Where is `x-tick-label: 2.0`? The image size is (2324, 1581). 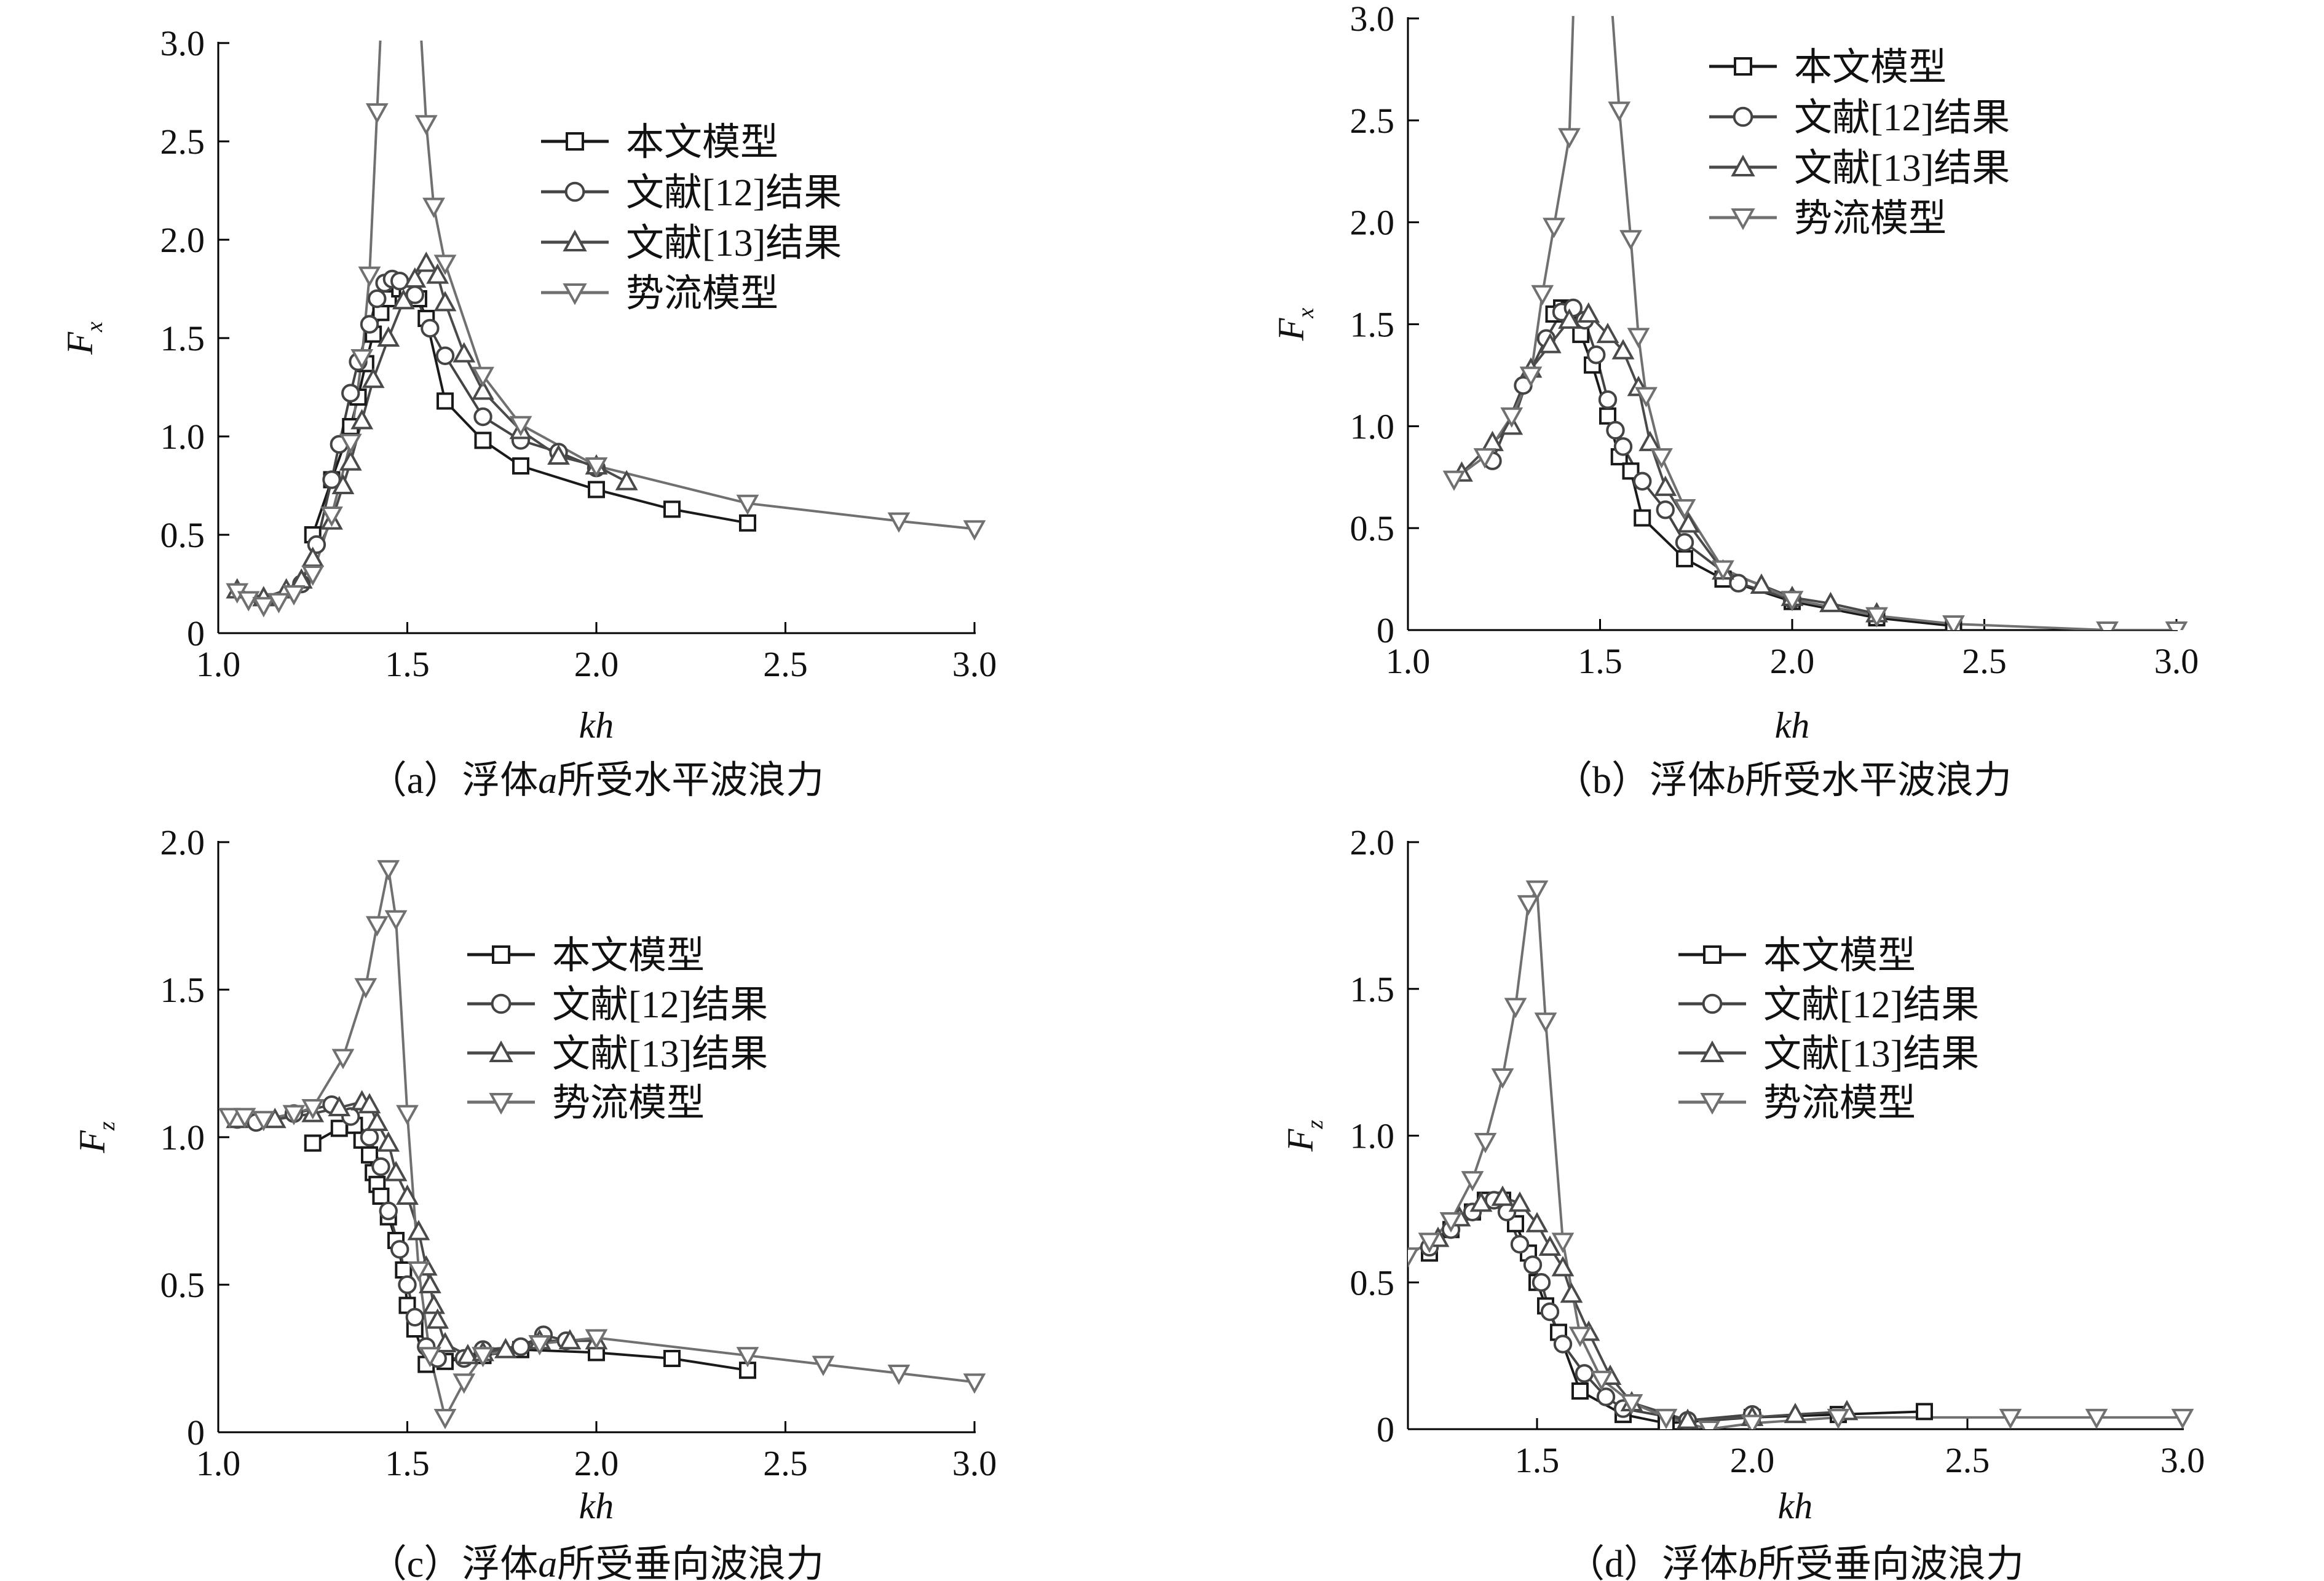
x-tick-label: 2.0 is located at coordinates (596, 1463).